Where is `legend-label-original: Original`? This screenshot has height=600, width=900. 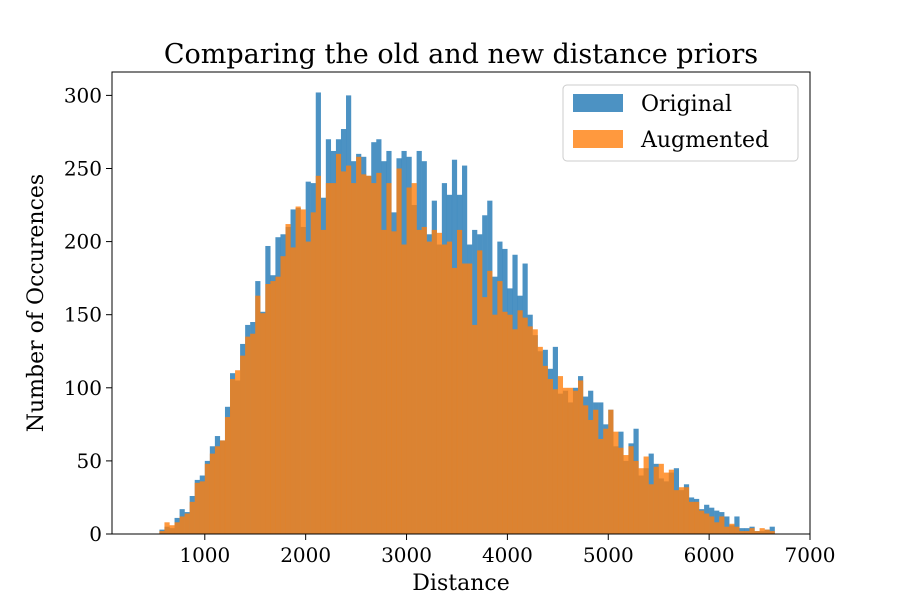 legend-label-original: Original is located at coordinates (686, 104).